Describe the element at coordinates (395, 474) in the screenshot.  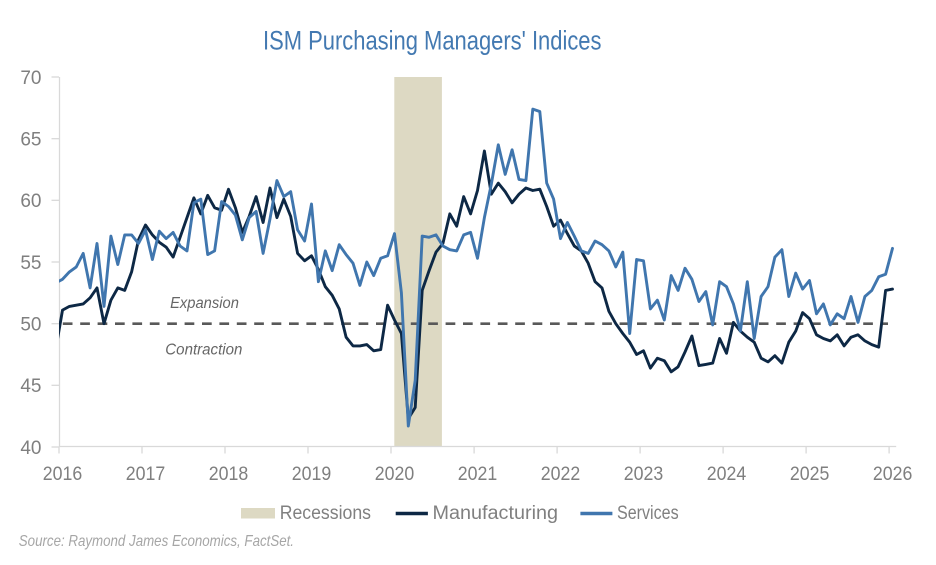
I see `svg-text: 2020` at that location.